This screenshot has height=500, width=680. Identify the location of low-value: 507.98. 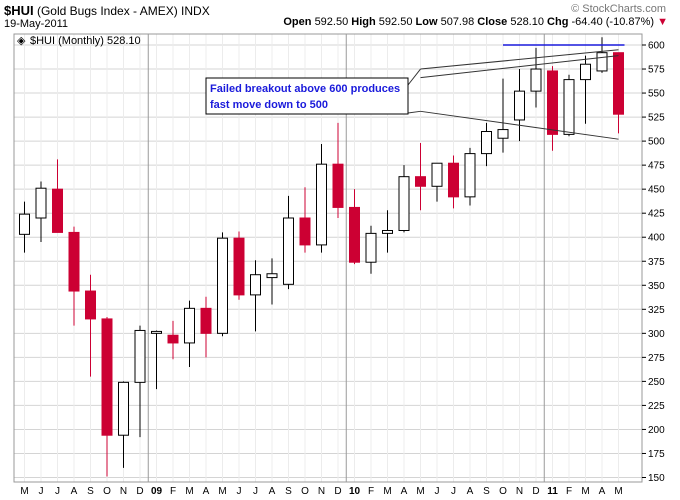
(457, 22).